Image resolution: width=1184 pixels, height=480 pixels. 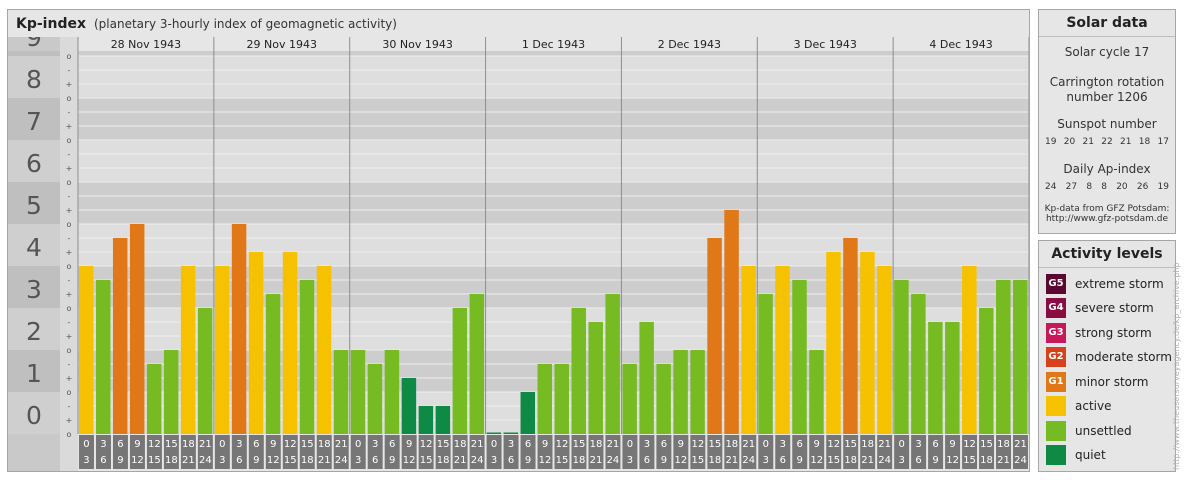 I want to click on legend-label-g5: extreme storm, so click(x=1119, y=284).